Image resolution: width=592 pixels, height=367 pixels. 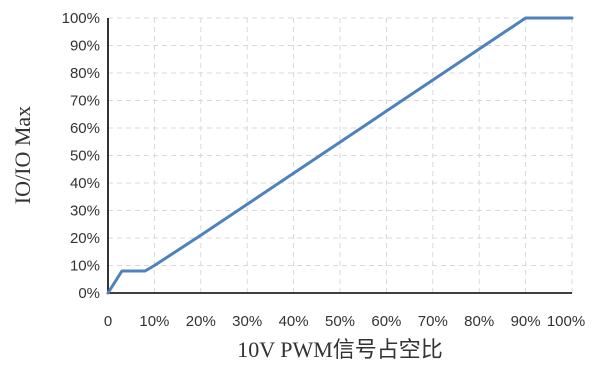 What do you see at coordinates (85, 266) in the screenshot?
I see `y-tick-label: 10%` at bounding box center [85, 266].